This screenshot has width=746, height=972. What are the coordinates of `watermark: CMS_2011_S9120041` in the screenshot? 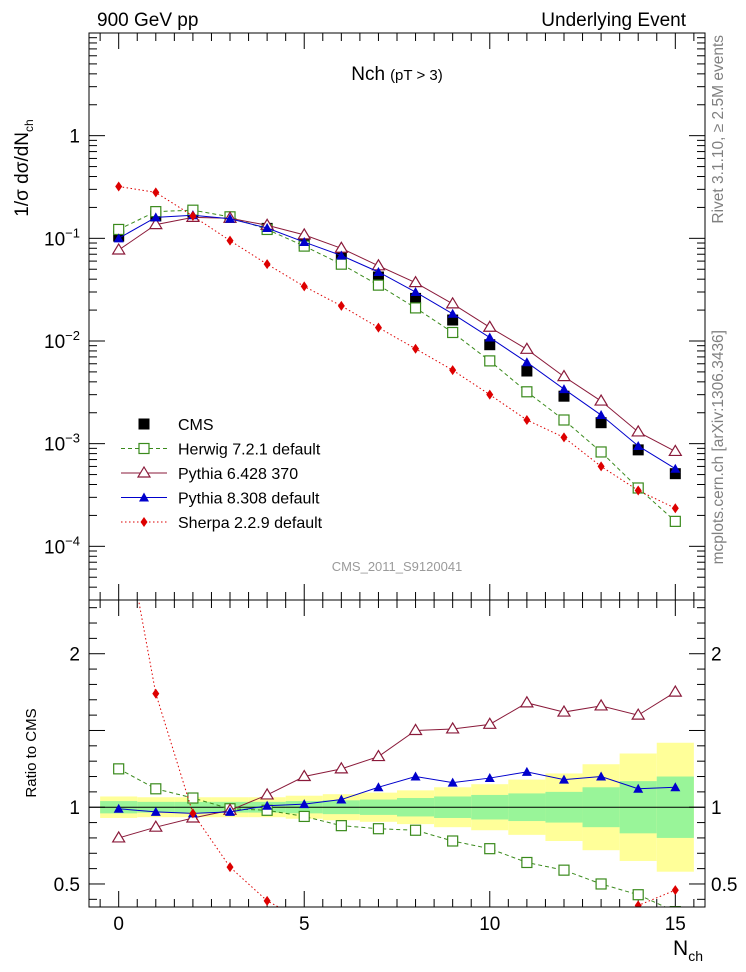 It's located at (397, 566).